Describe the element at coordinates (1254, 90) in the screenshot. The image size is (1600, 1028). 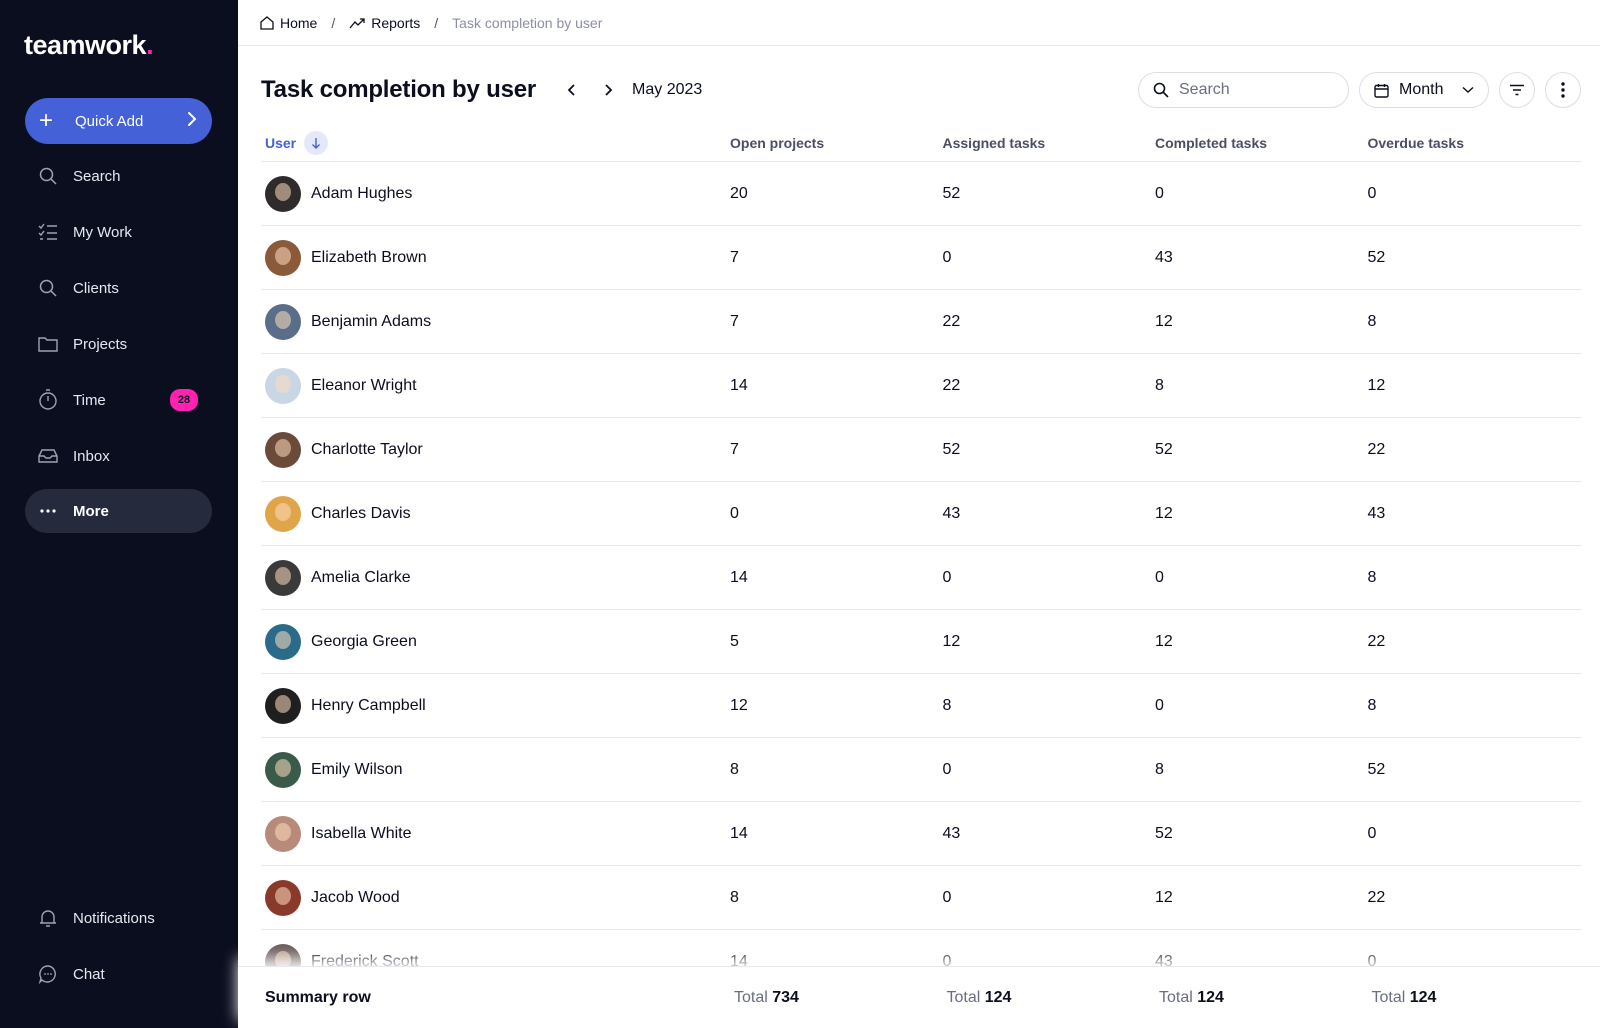
I see `search-input` at that location.